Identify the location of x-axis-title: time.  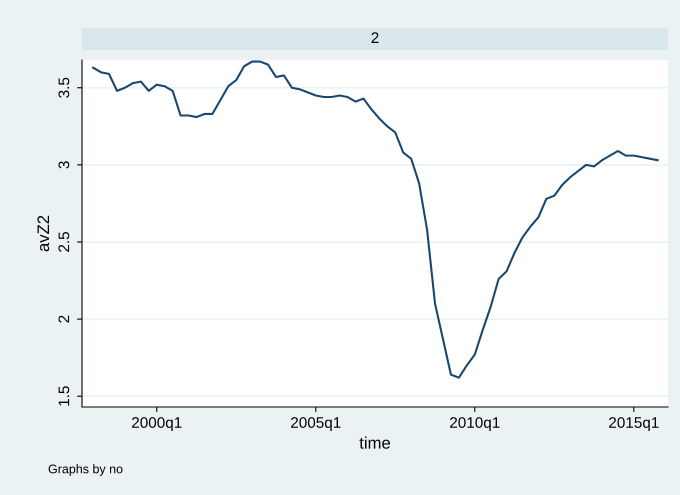
(375, 442).